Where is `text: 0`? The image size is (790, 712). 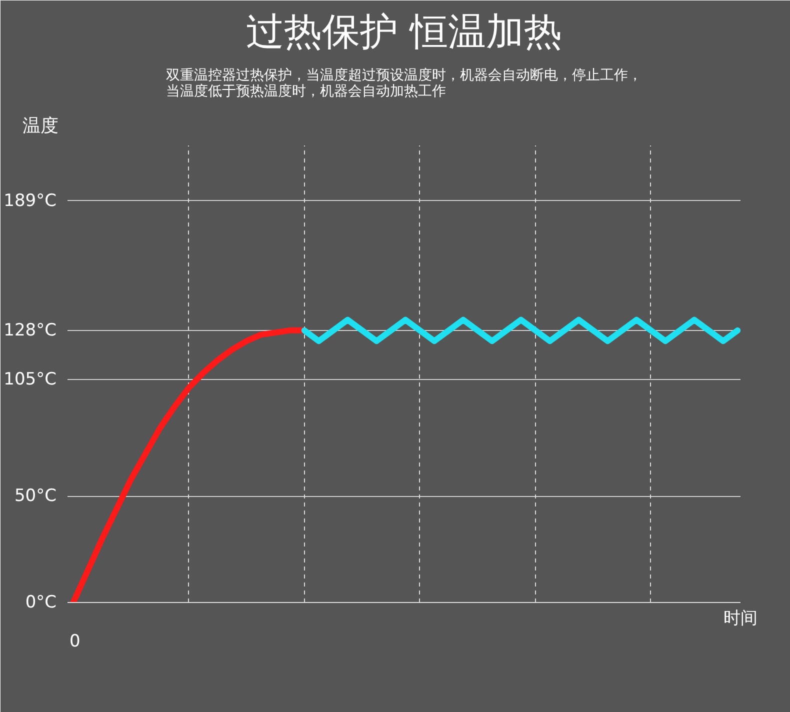
text: 0 is located at coordinates (75, 642).